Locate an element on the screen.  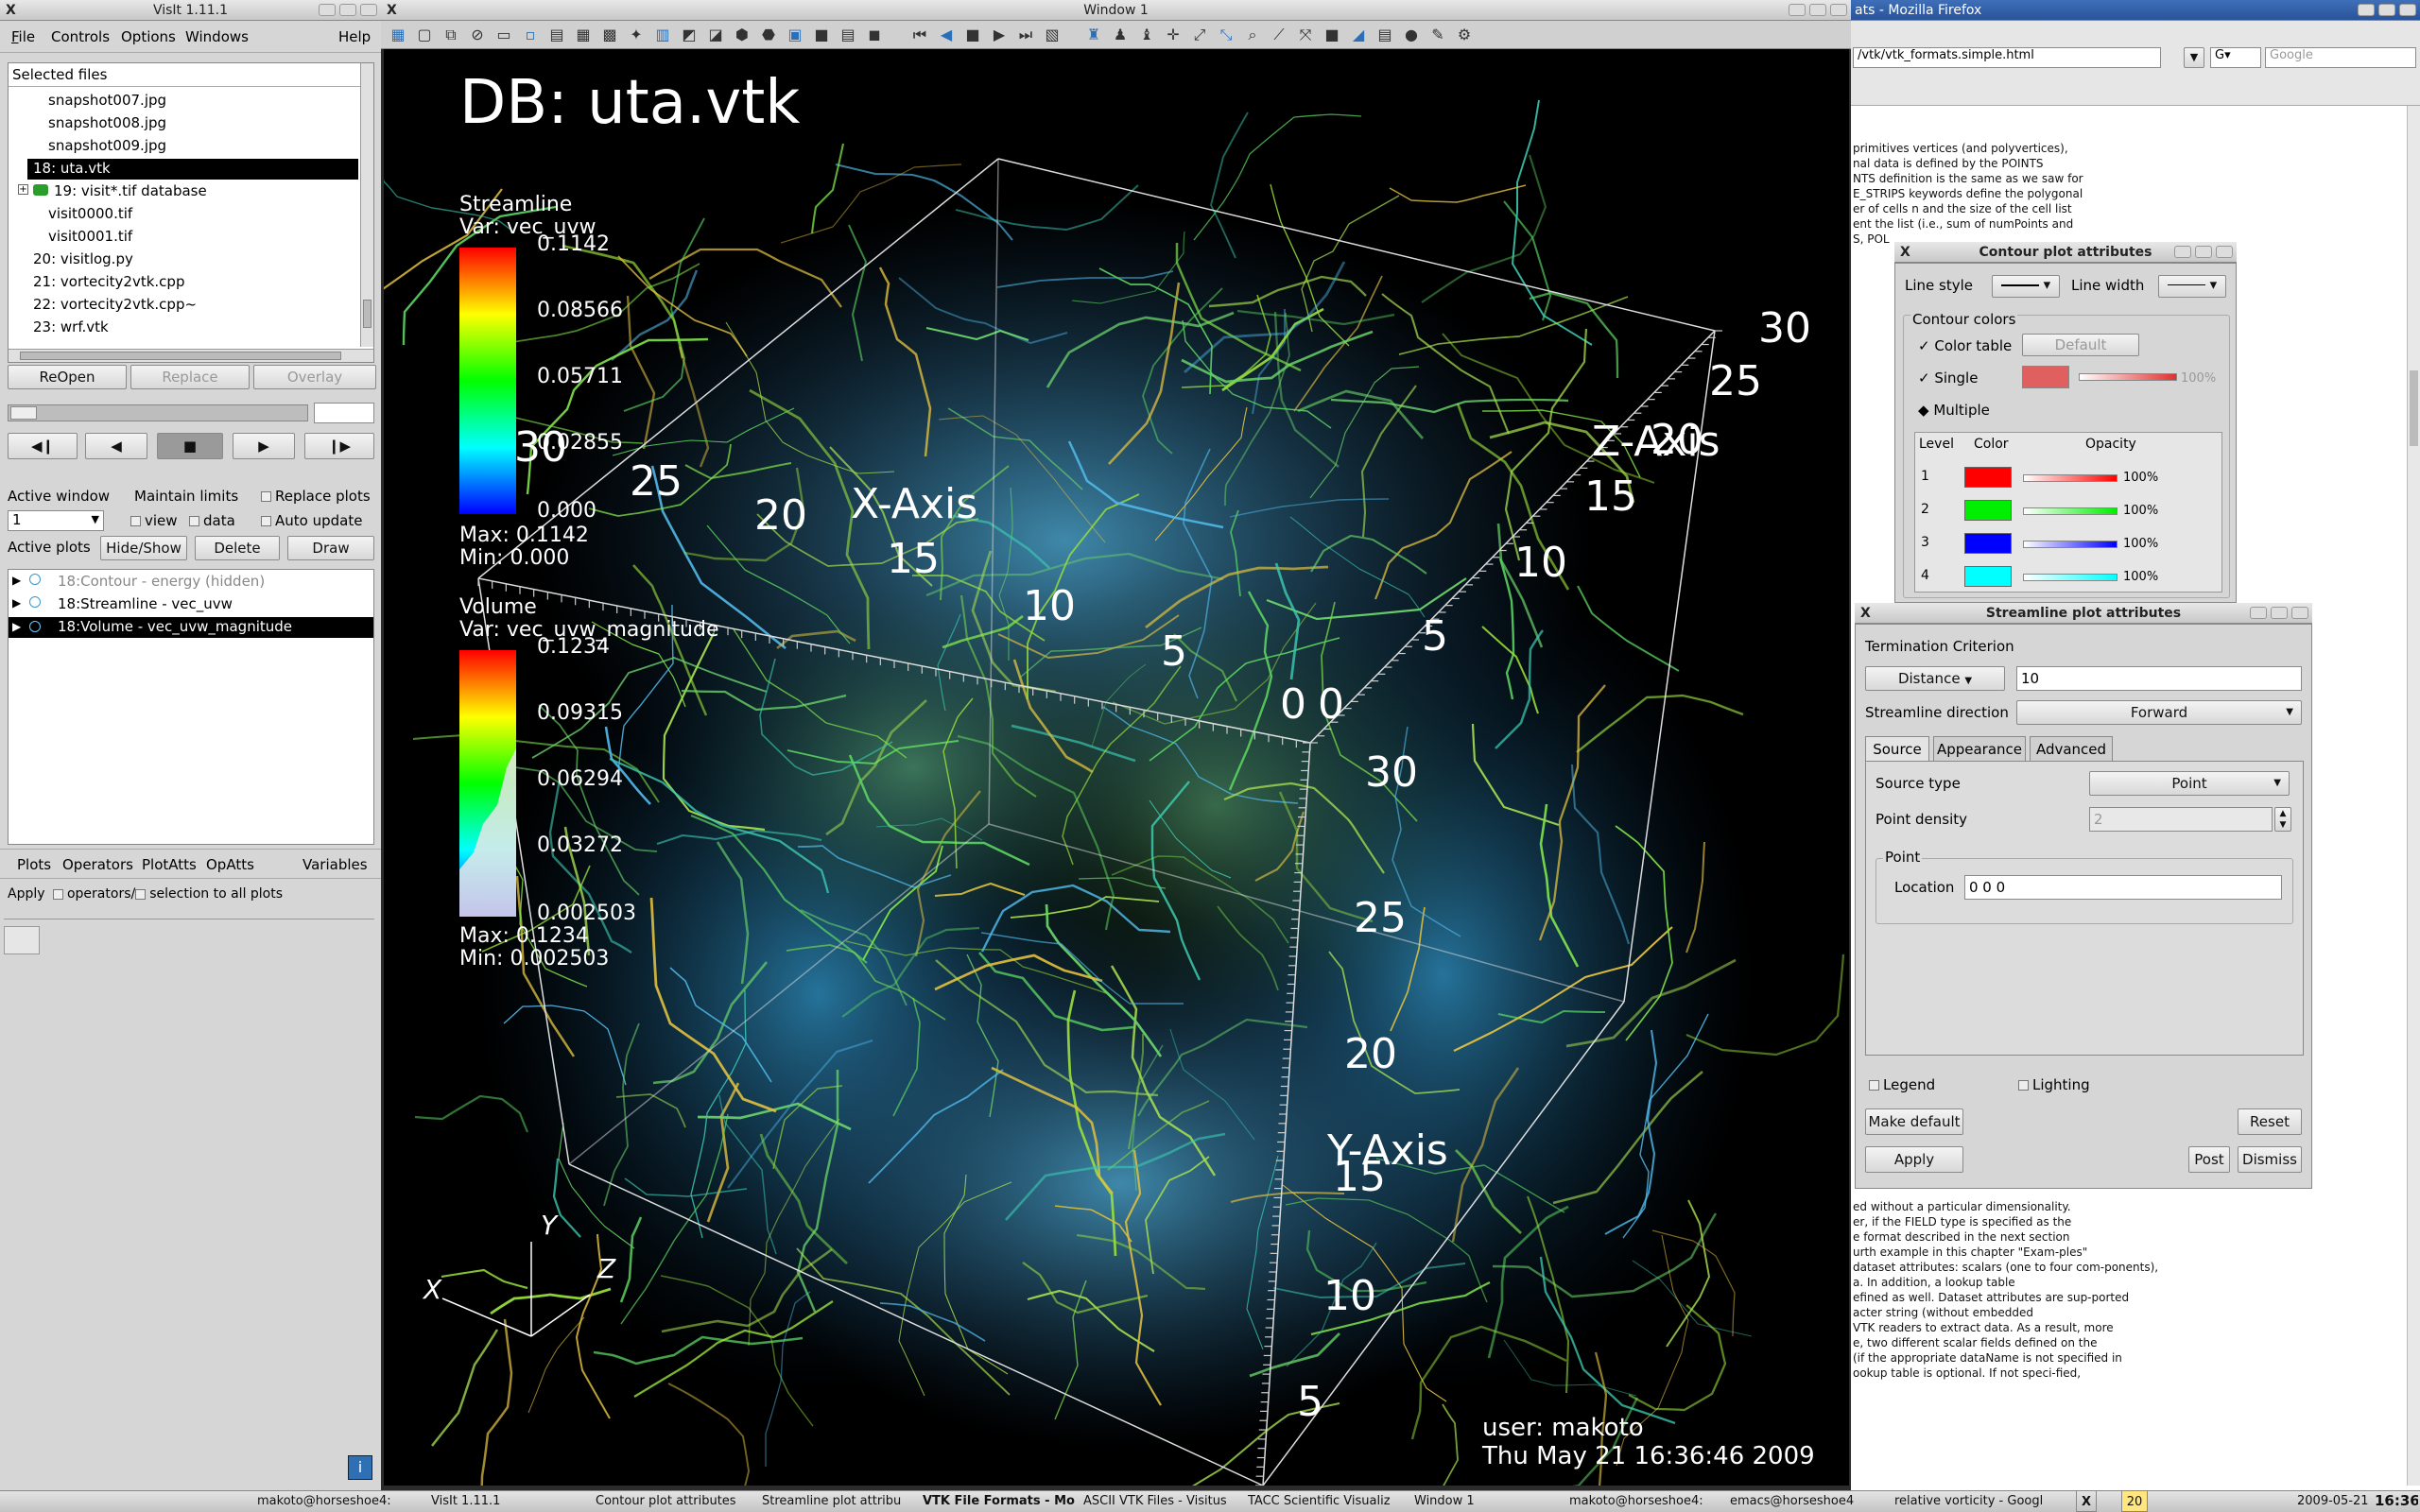
tab-opatts: OpAtts is located at coordinates (230, 864).